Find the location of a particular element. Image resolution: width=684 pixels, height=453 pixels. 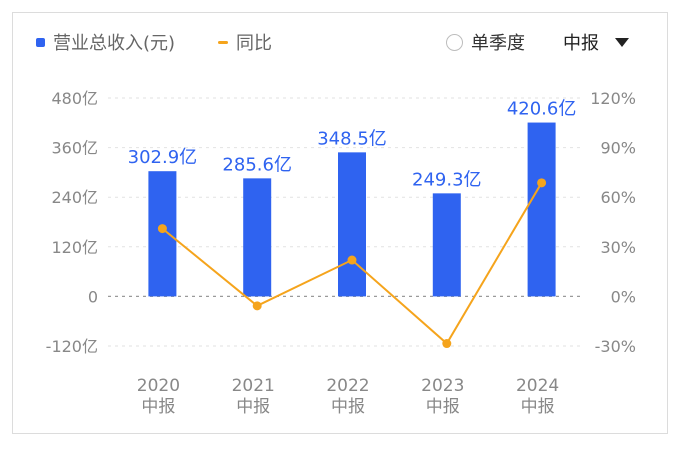

x-tick-label-year: 2024 is located at coordinates (537, 386).